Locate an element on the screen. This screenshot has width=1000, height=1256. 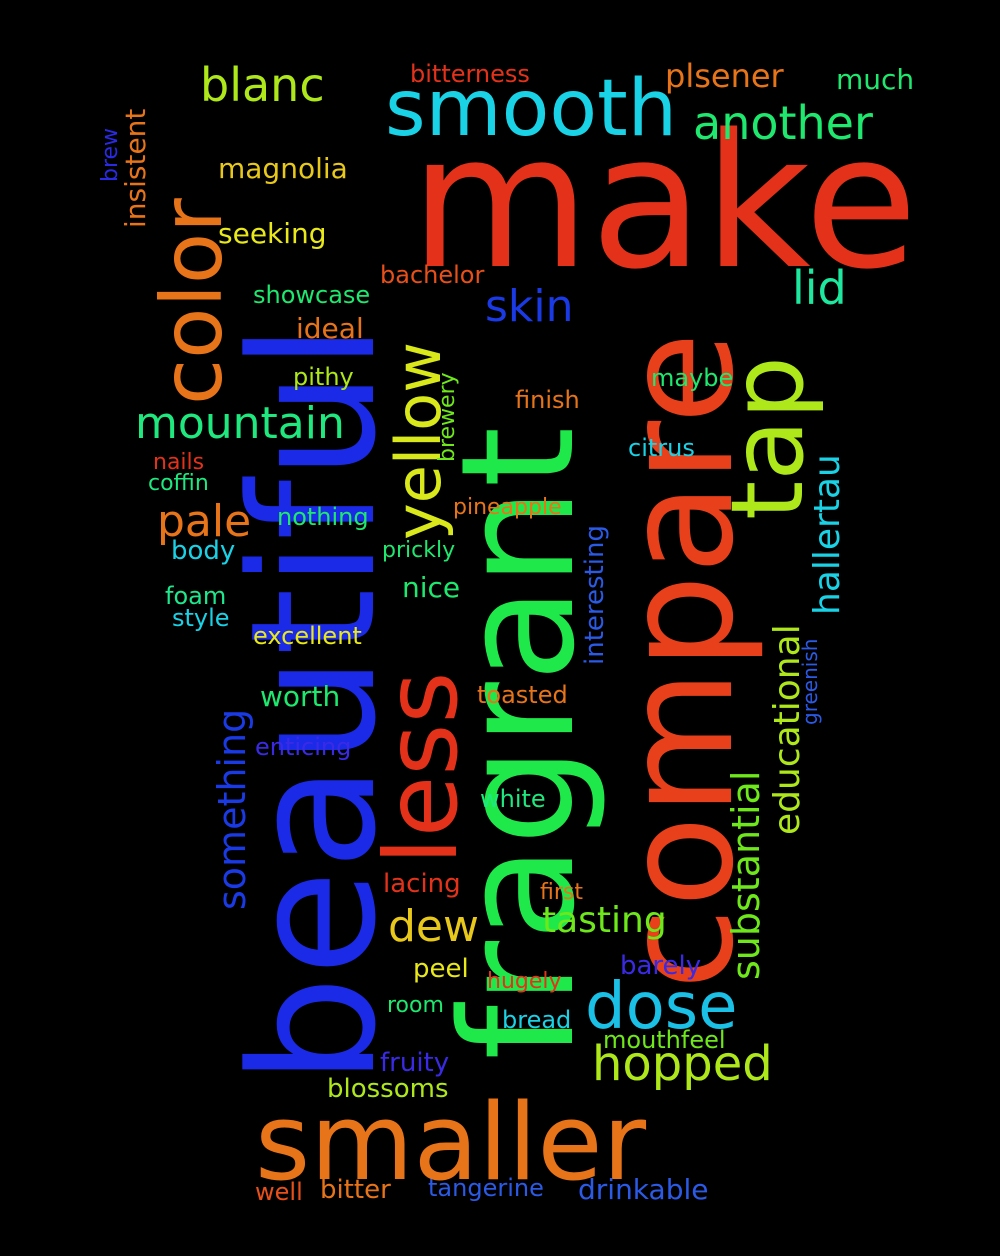
word-drinkable: drinkable is located at coordinates (643, 1189).